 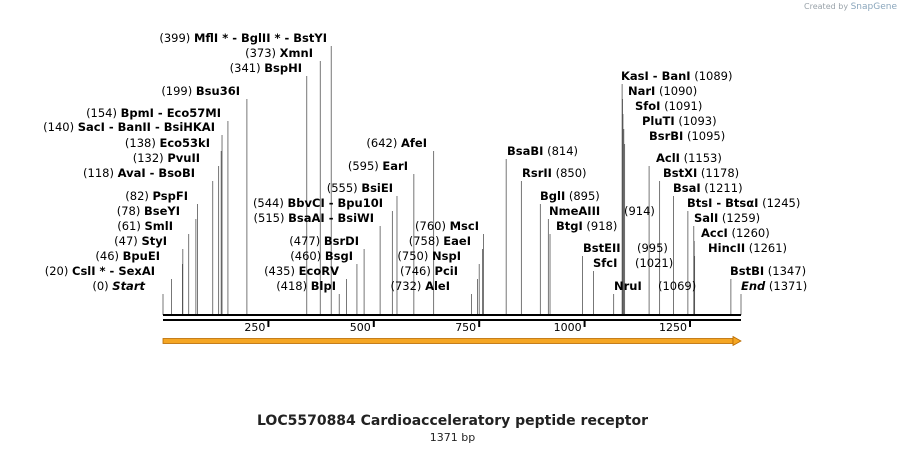 I want to click on snapgene-logo: SnapGene, so click(x=873, y=7).